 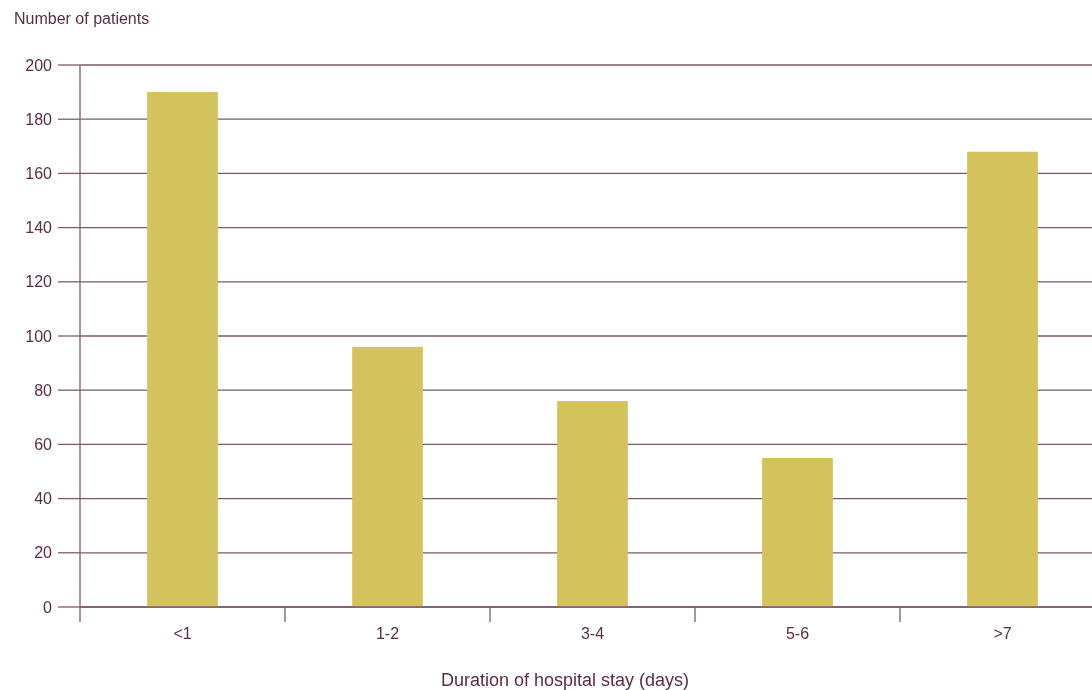 What do you see at coordinates (39, 282) in the screenshot?
I see `y-tick-label: 120` at bounding box center [39, 282].